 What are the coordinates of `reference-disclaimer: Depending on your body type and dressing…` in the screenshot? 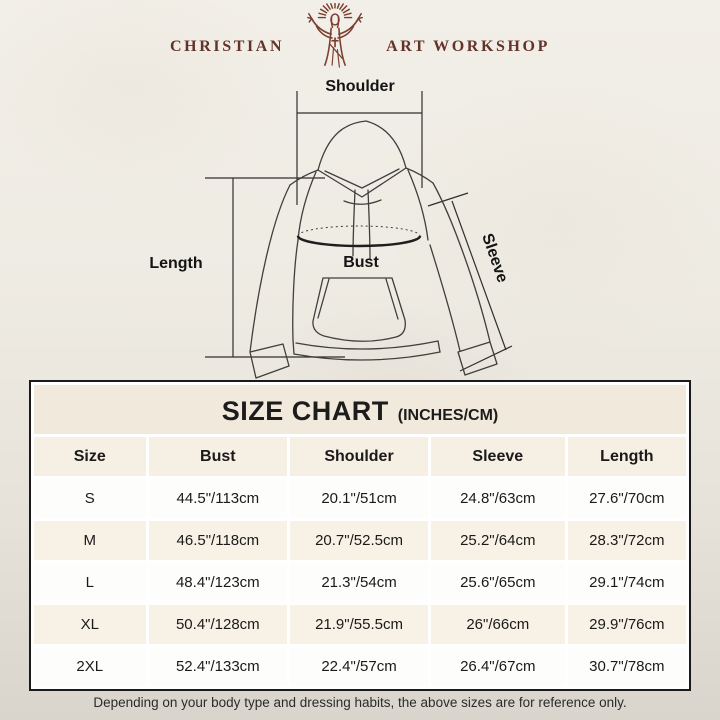 It's located at (360, 702).